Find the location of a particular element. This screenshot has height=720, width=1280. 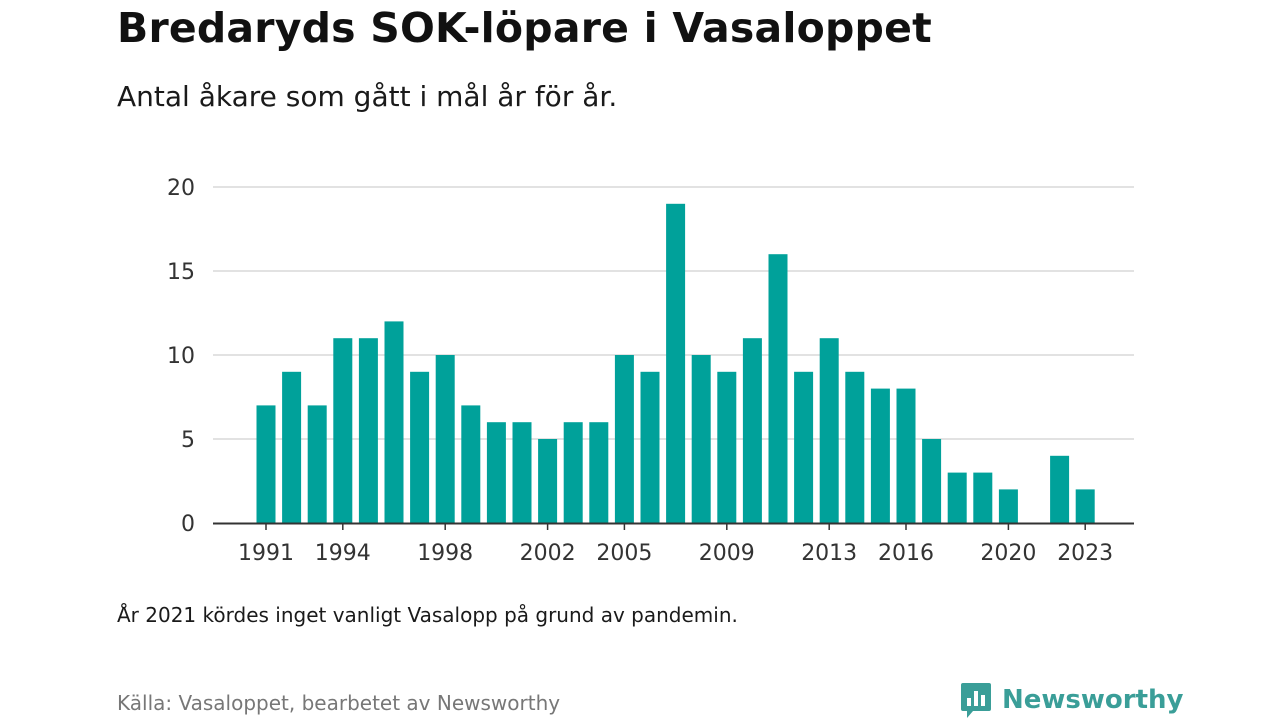

x-tick-label: 1998 is located at coordinates (445, 553).